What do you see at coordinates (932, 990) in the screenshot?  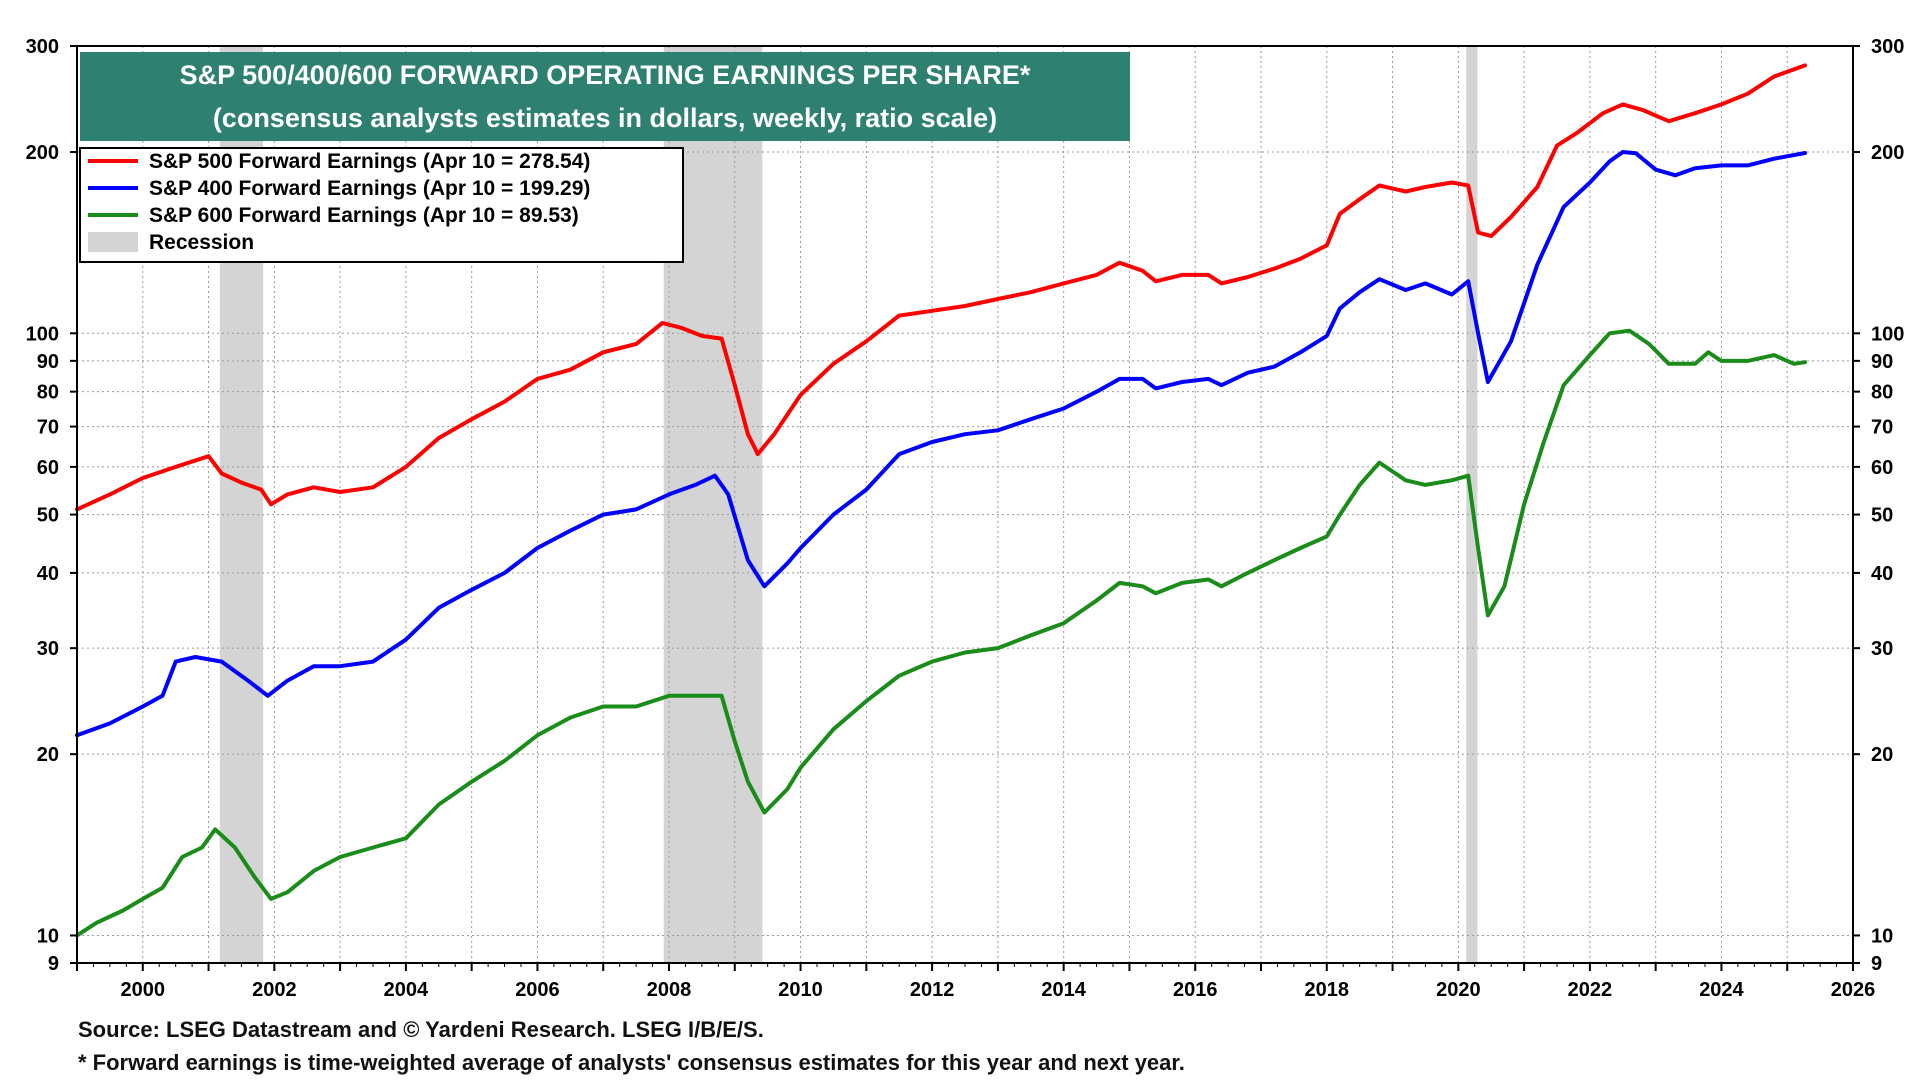 I see `x-tick-label: 2012` at bounding box center [932, 990].